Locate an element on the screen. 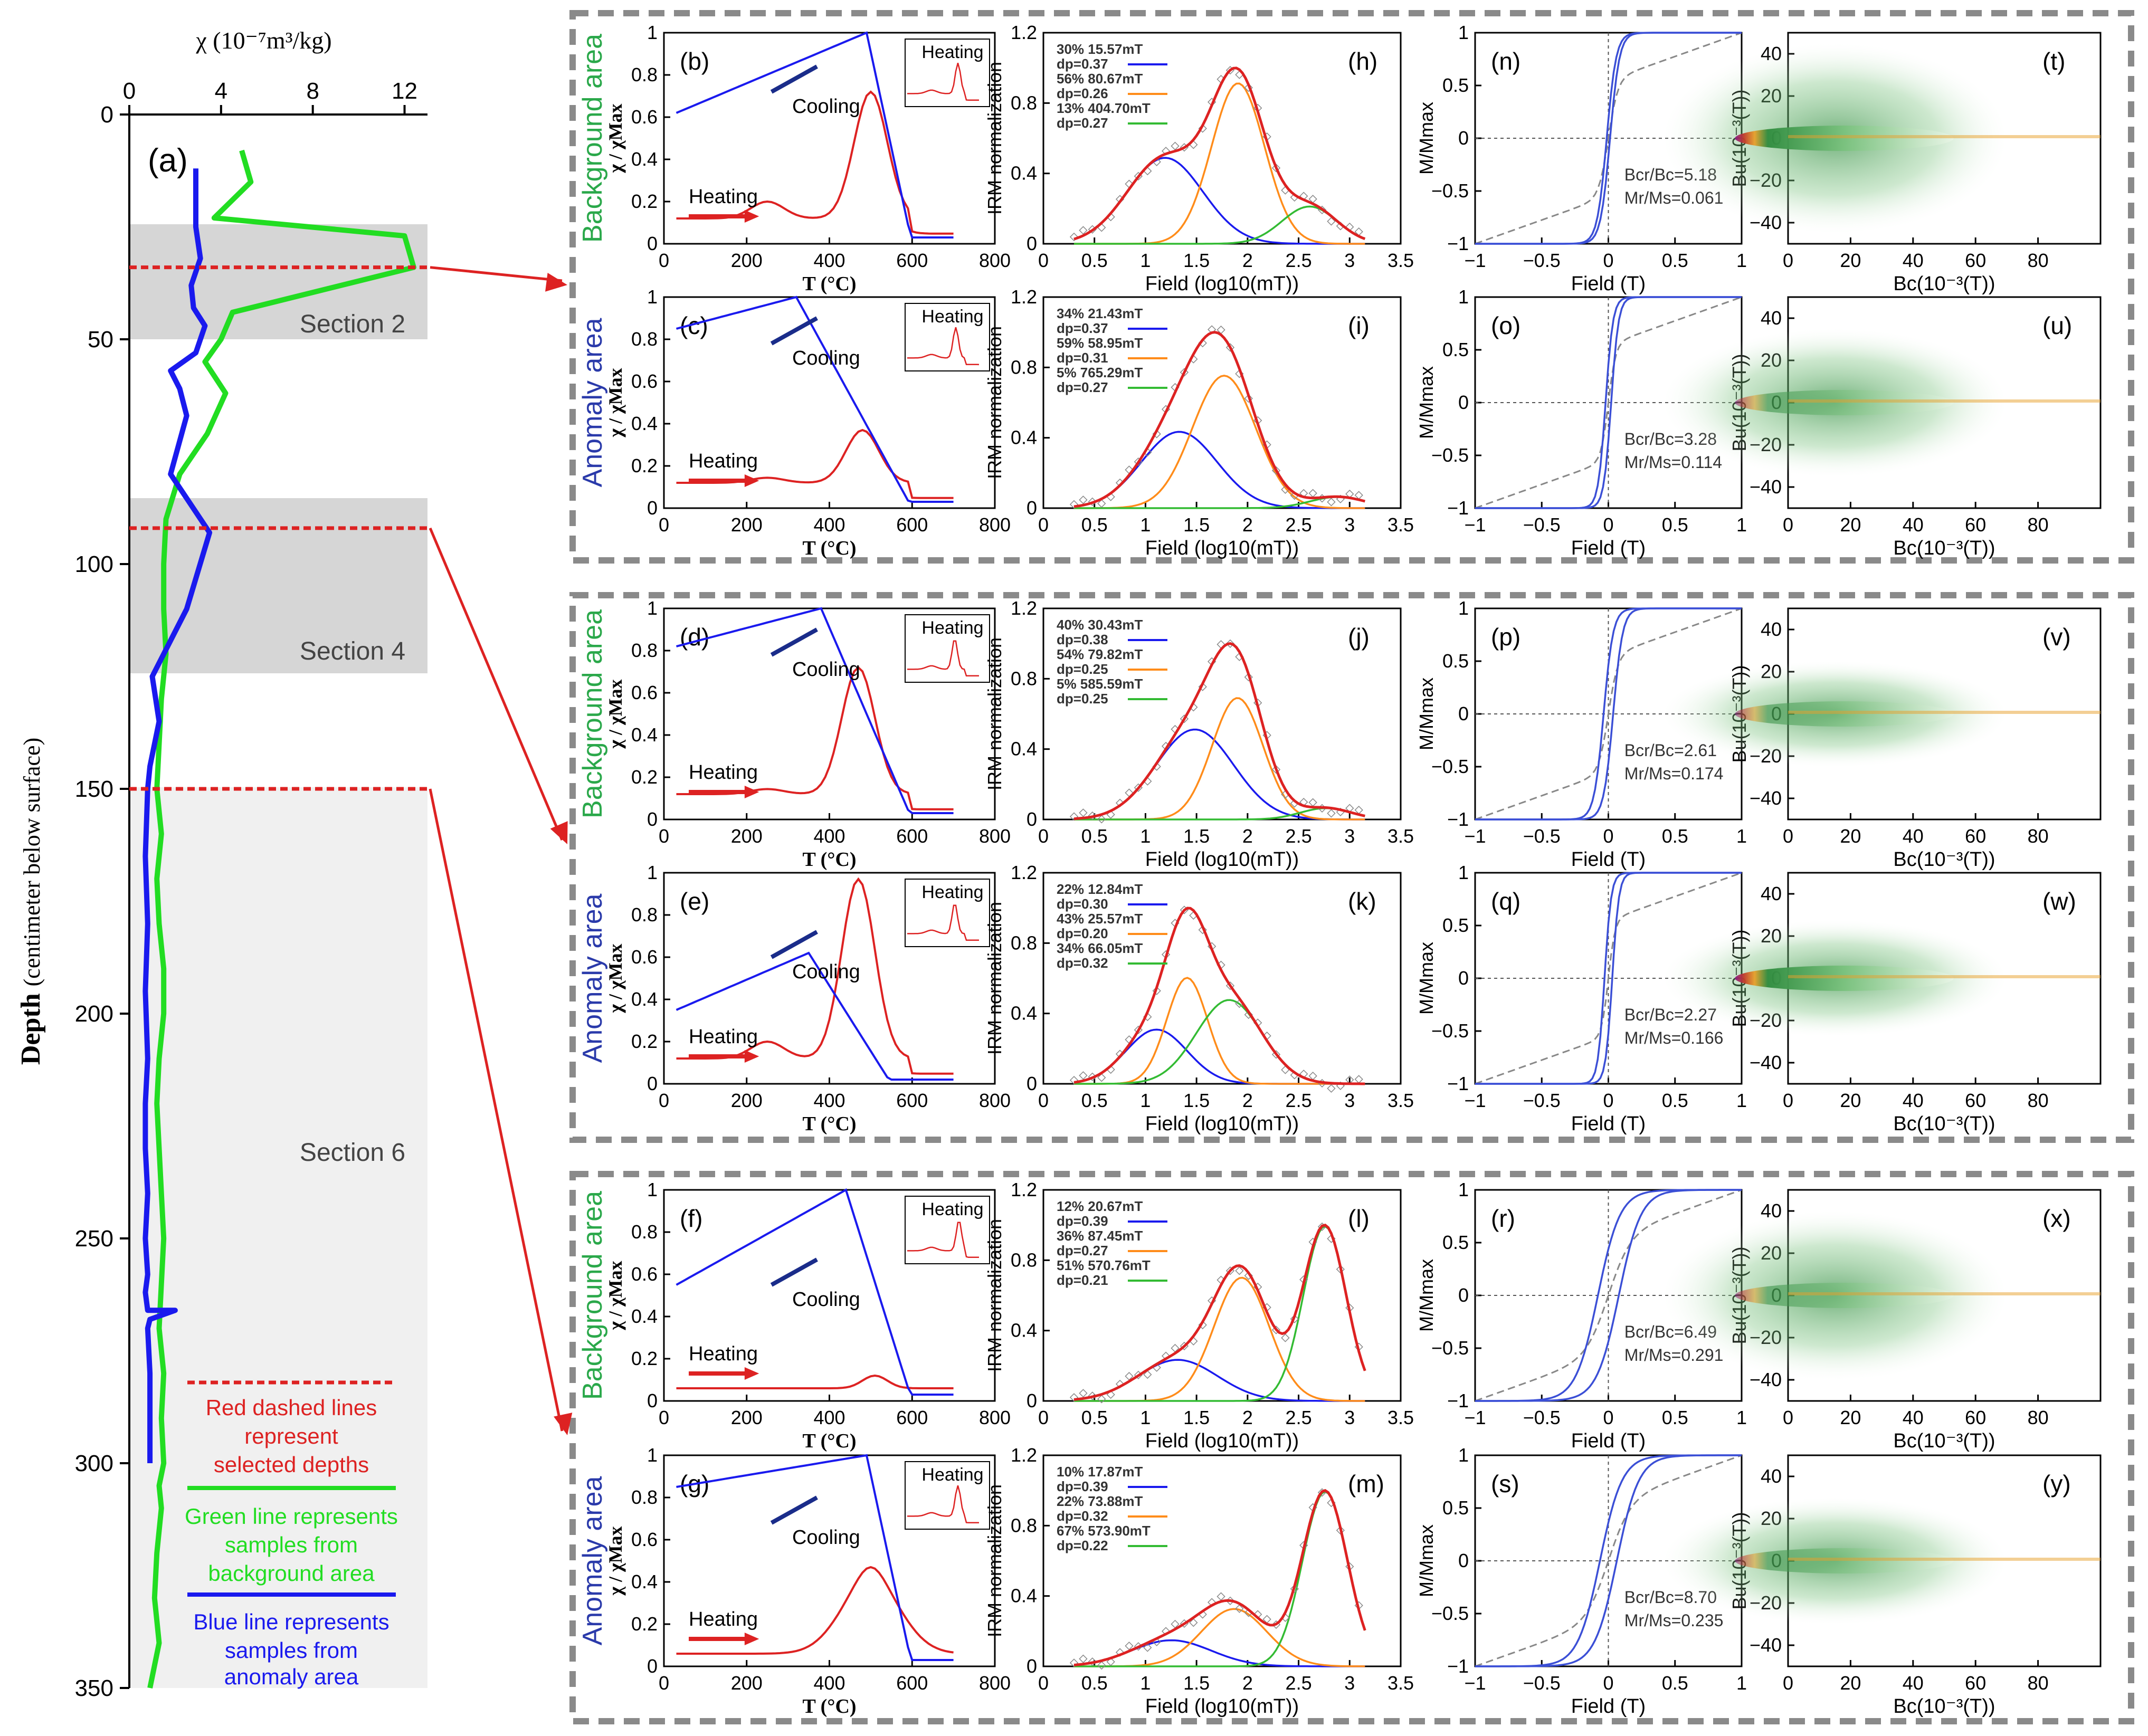  irm-x-tick-label: 2.5 is located at coordinates (1299, 260).